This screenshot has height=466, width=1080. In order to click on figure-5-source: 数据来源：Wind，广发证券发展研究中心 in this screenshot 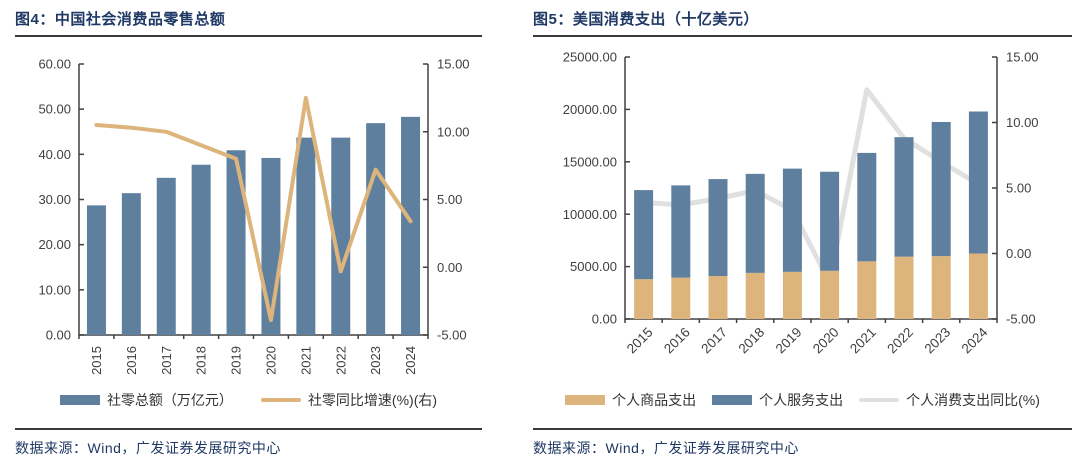, I will do `click(666, 448)`.